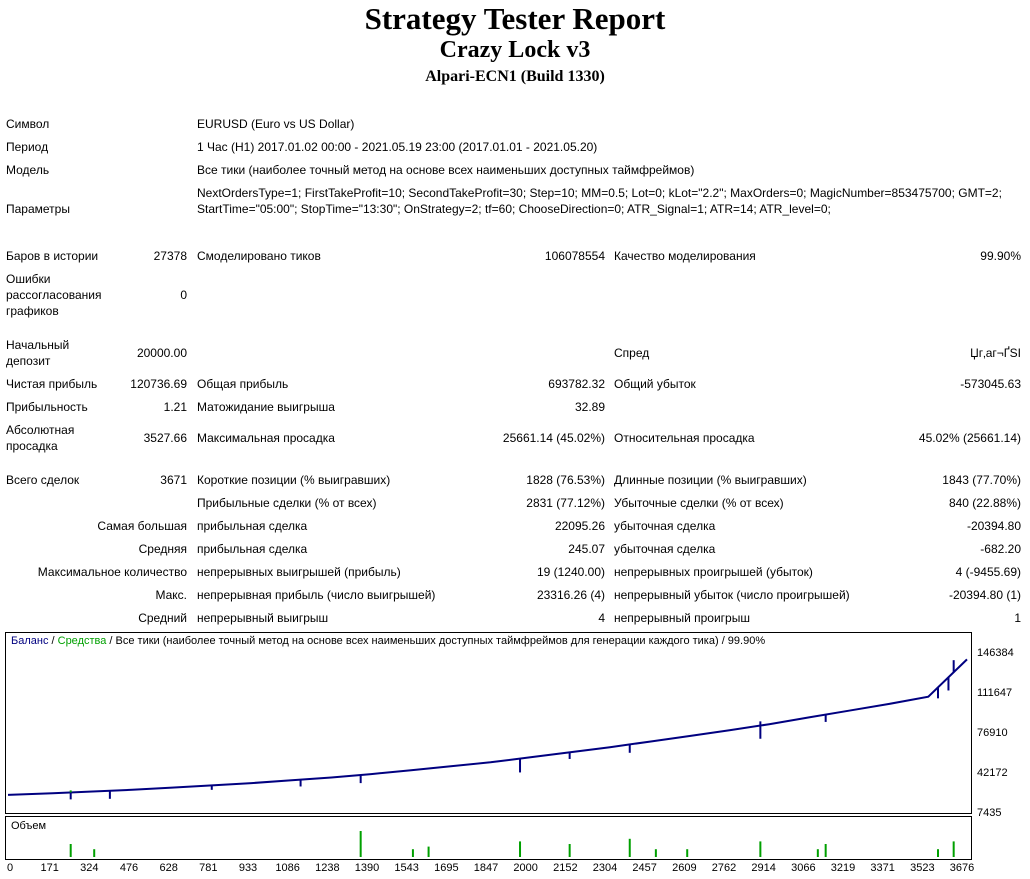  Describe the element at coordinates (570, 572) in the screenshot. I see `cons-wins-value: 19 (1240.00)` at that location.